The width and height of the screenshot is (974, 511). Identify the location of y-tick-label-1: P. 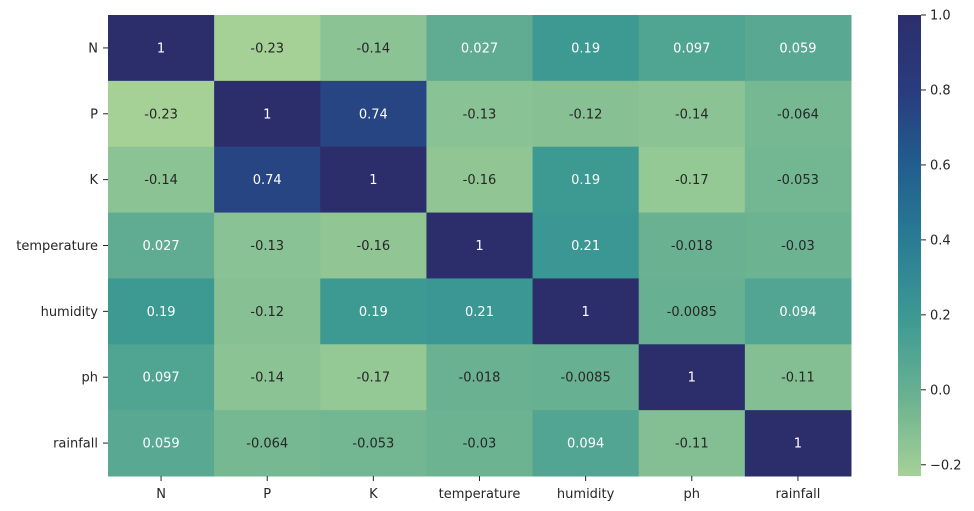
(94, 114).